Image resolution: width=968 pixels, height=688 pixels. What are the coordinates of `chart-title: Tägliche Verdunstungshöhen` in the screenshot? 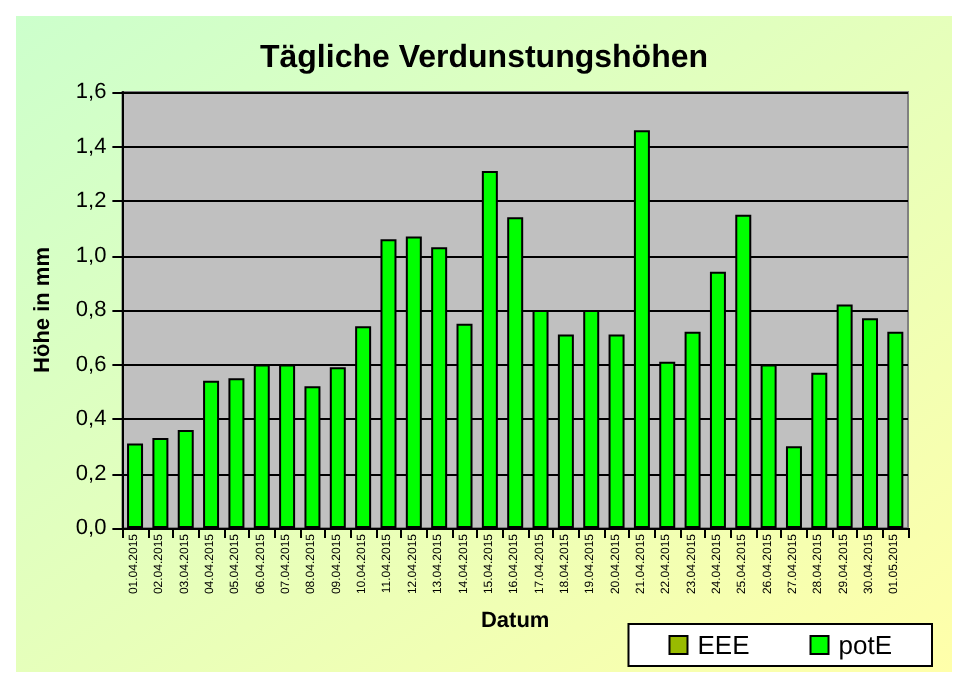 It's located at (484, 58).